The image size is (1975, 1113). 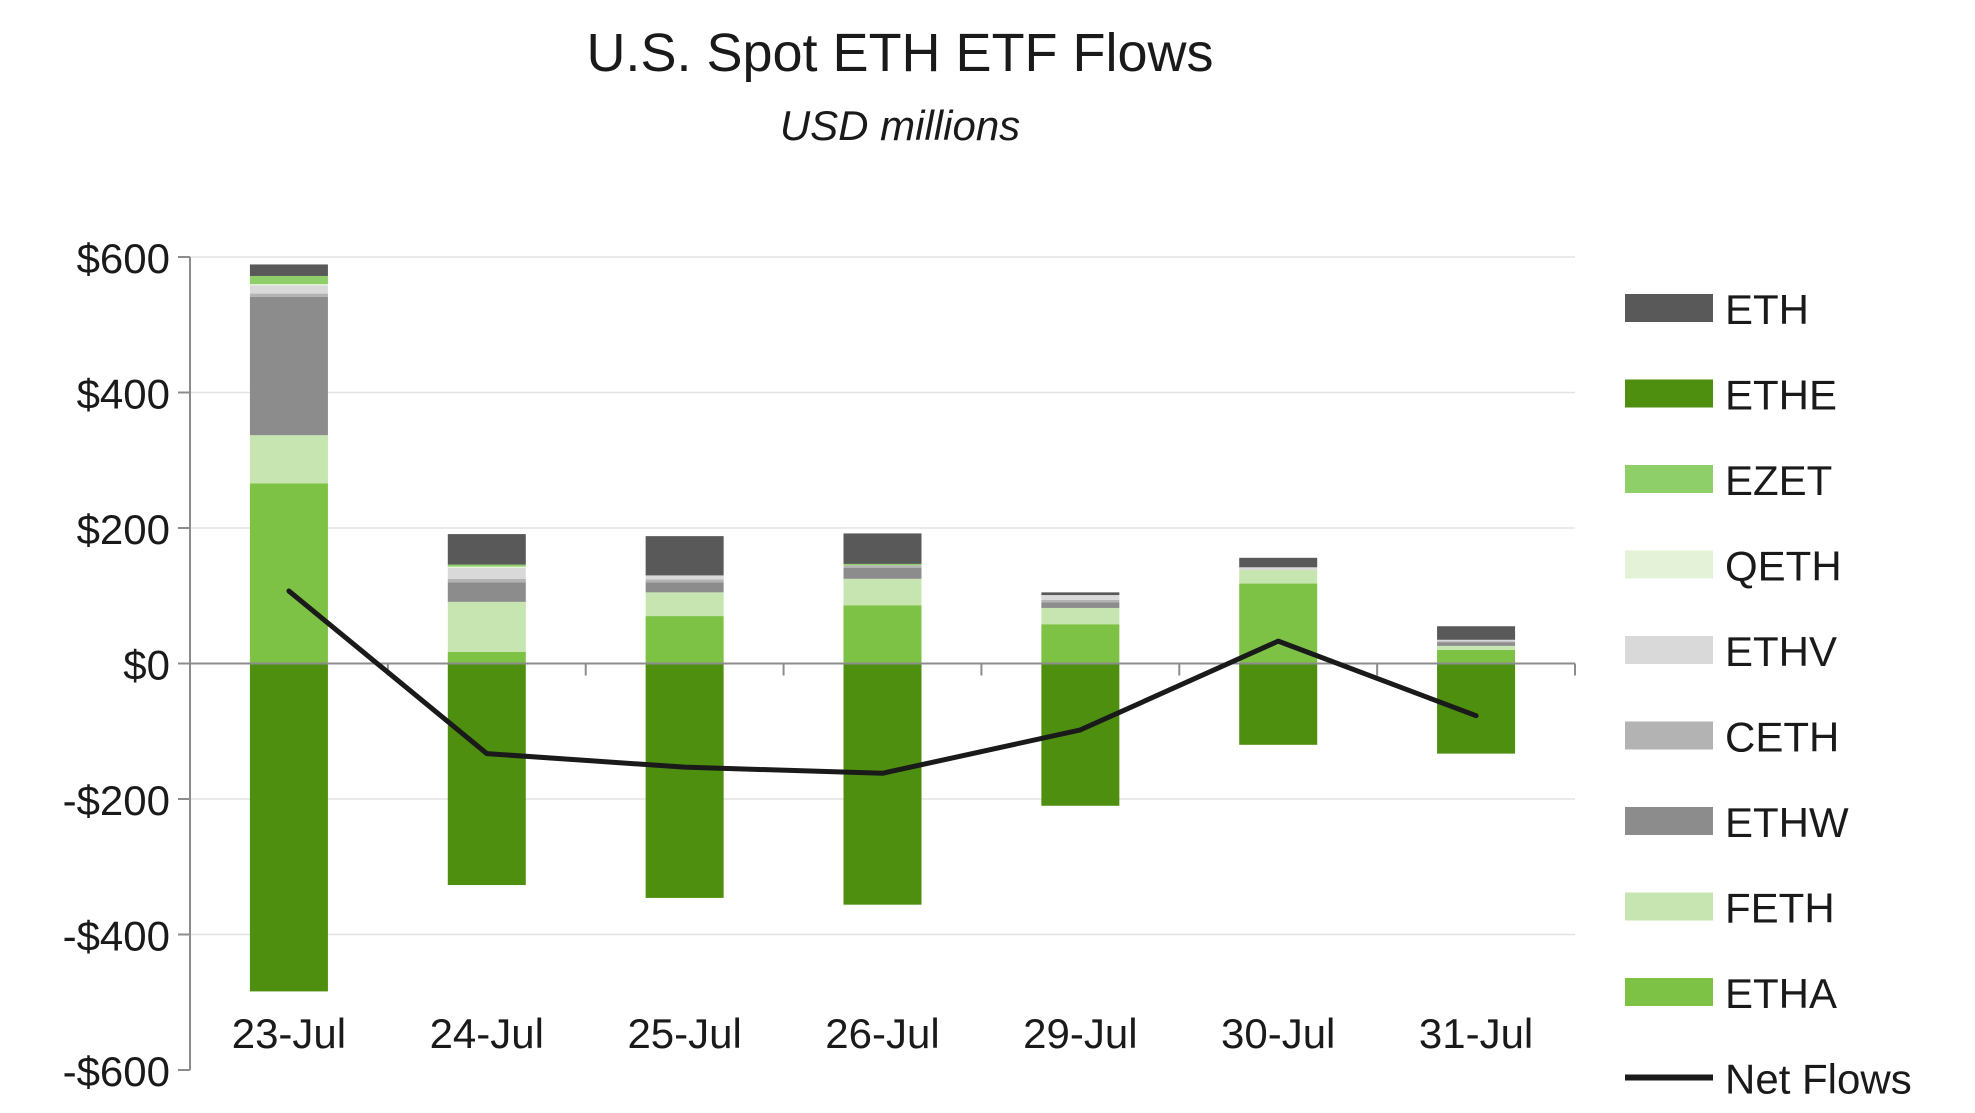 I want to click on x-tick-label: 29-Jul, so click(x=1080, y=1033).